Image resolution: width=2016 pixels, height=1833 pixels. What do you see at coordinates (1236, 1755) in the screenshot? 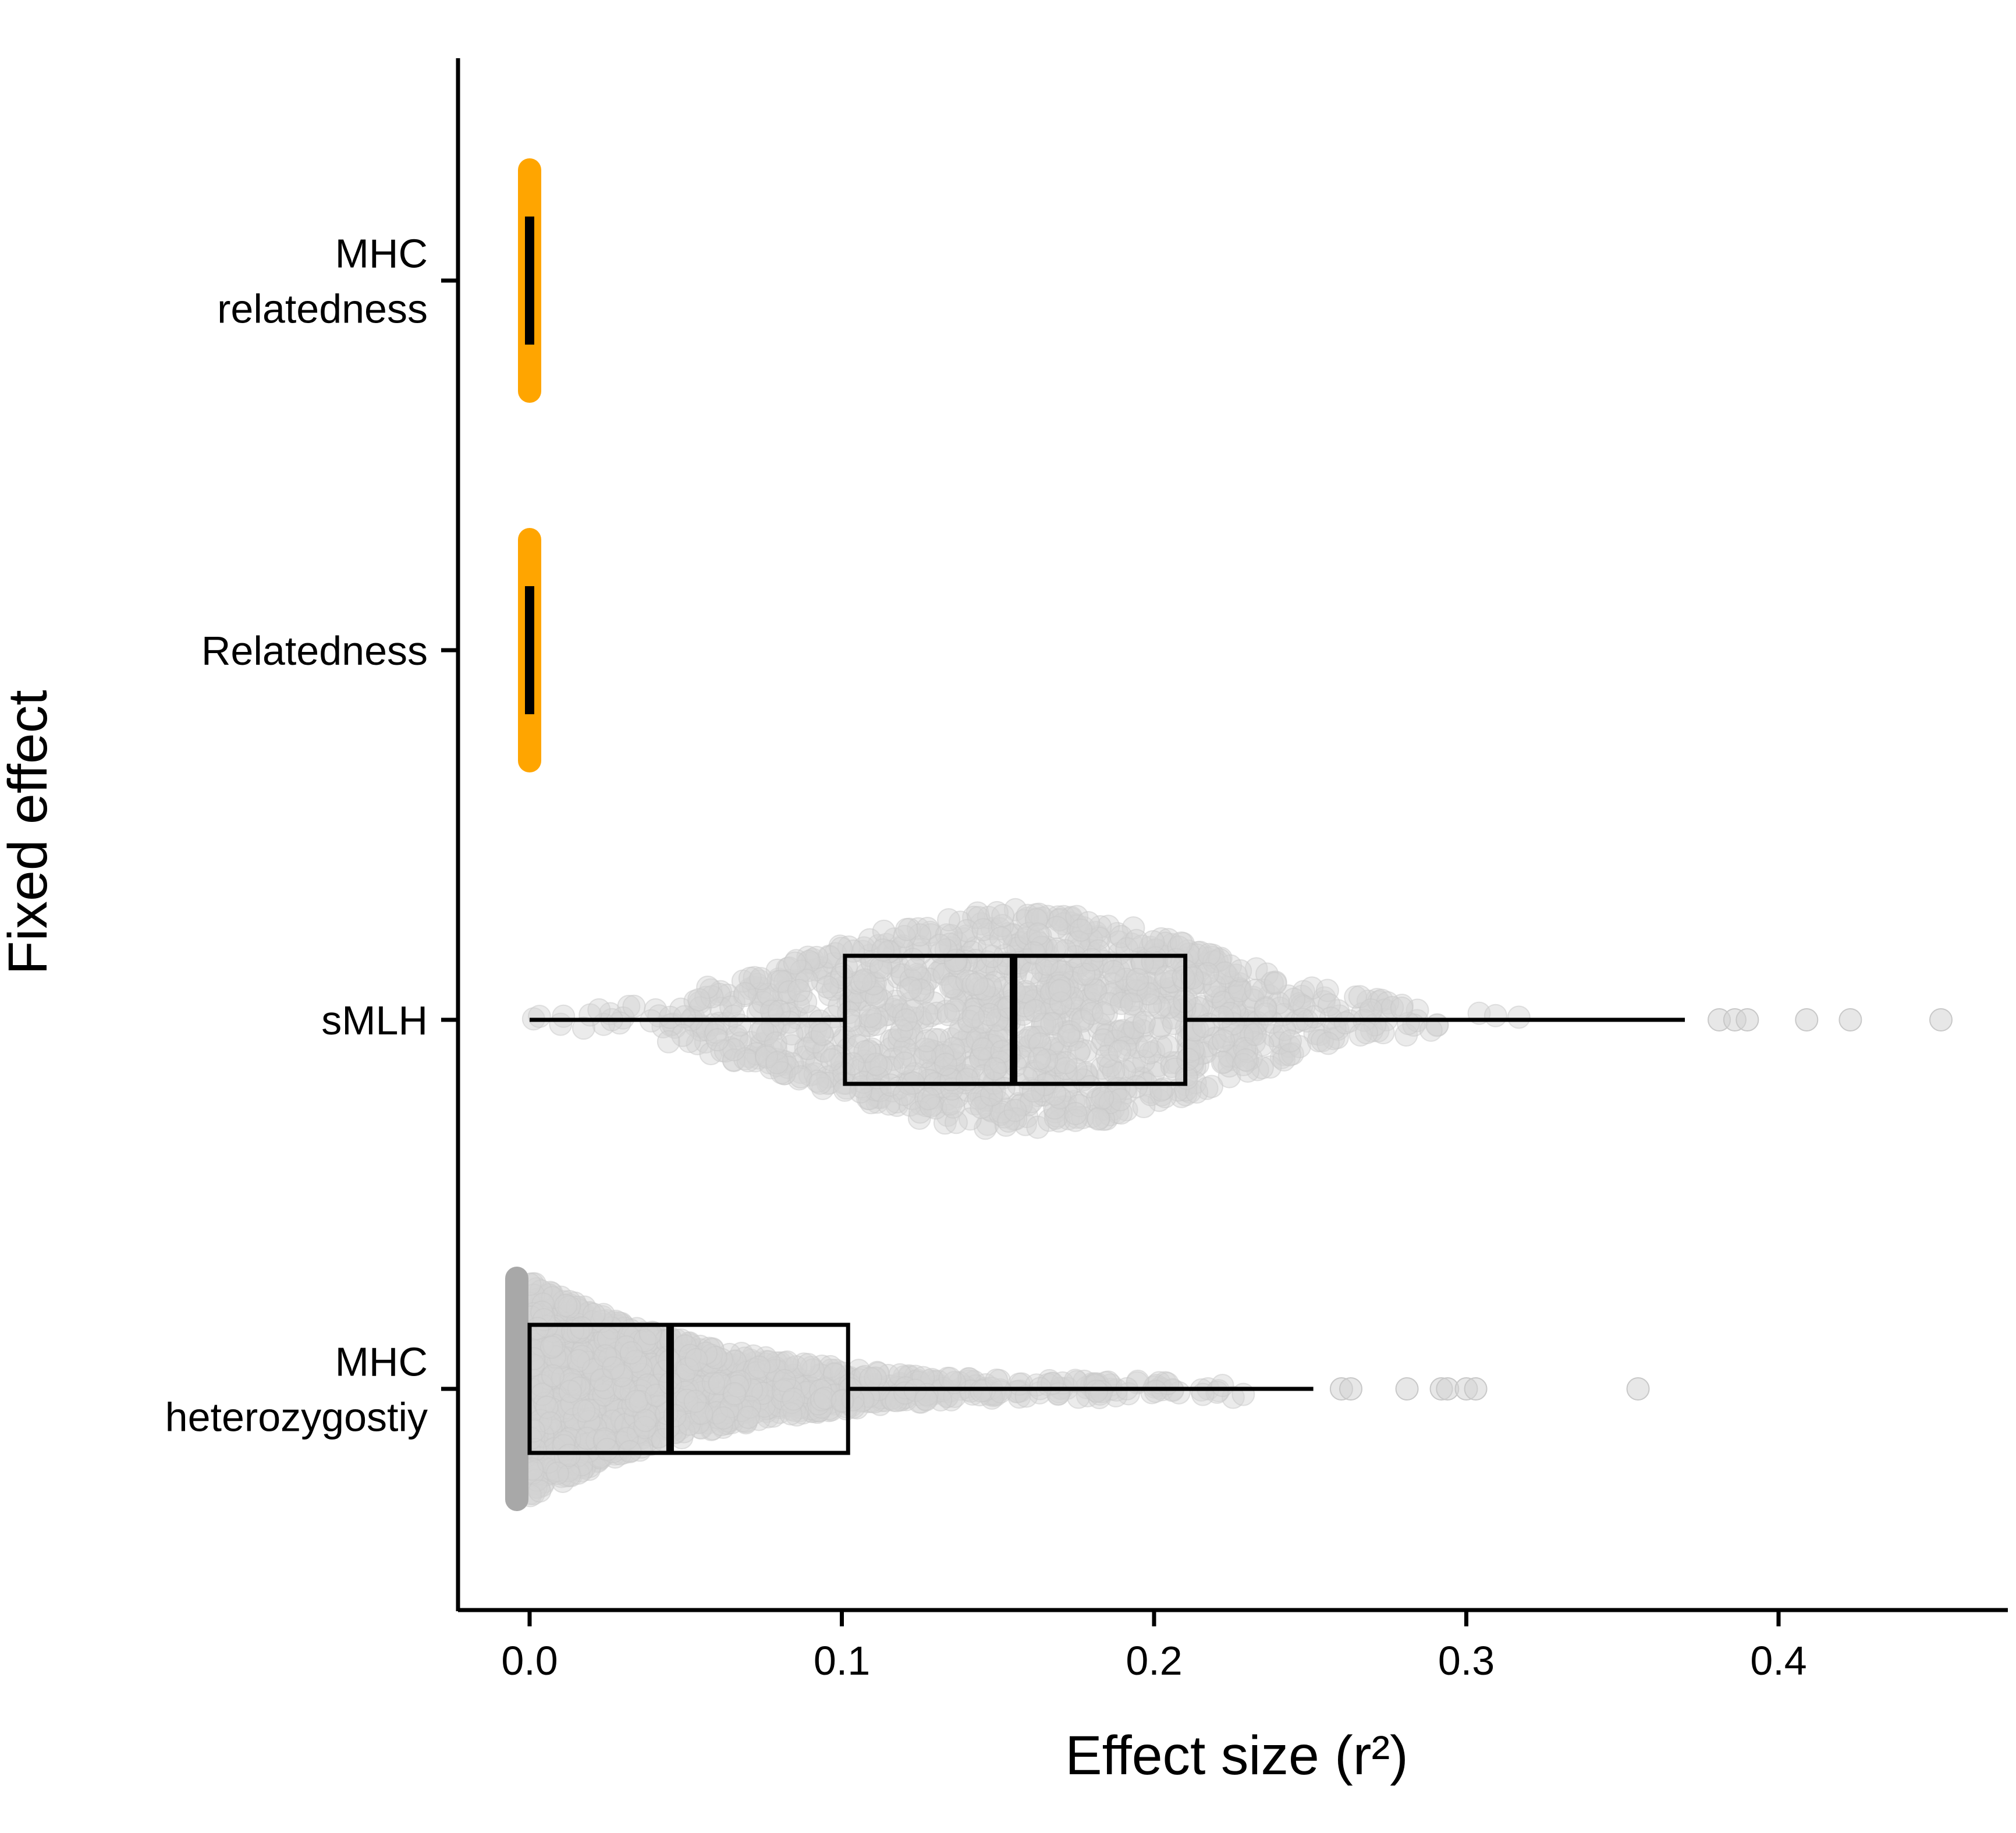
I see `x-axis-title: Effect size (r²)` at bounding box center [1236, 1755].